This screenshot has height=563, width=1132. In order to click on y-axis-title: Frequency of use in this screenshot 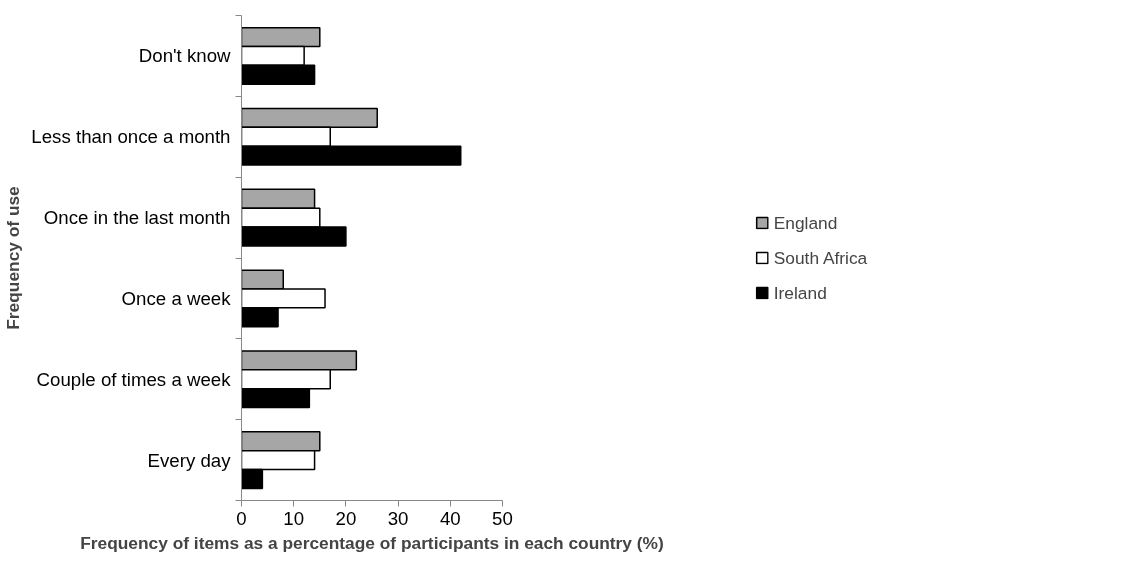, I will do `click(13, 257)`.